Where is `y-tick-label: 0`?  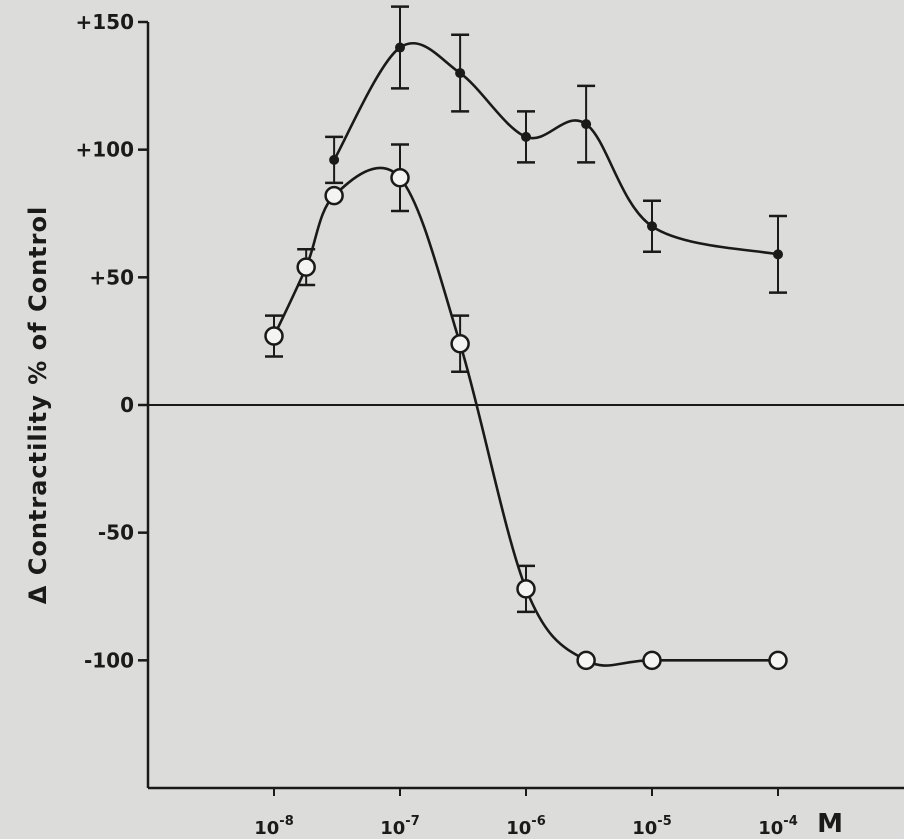 y-tick-label: 0 is located at coordinates (127, 405).